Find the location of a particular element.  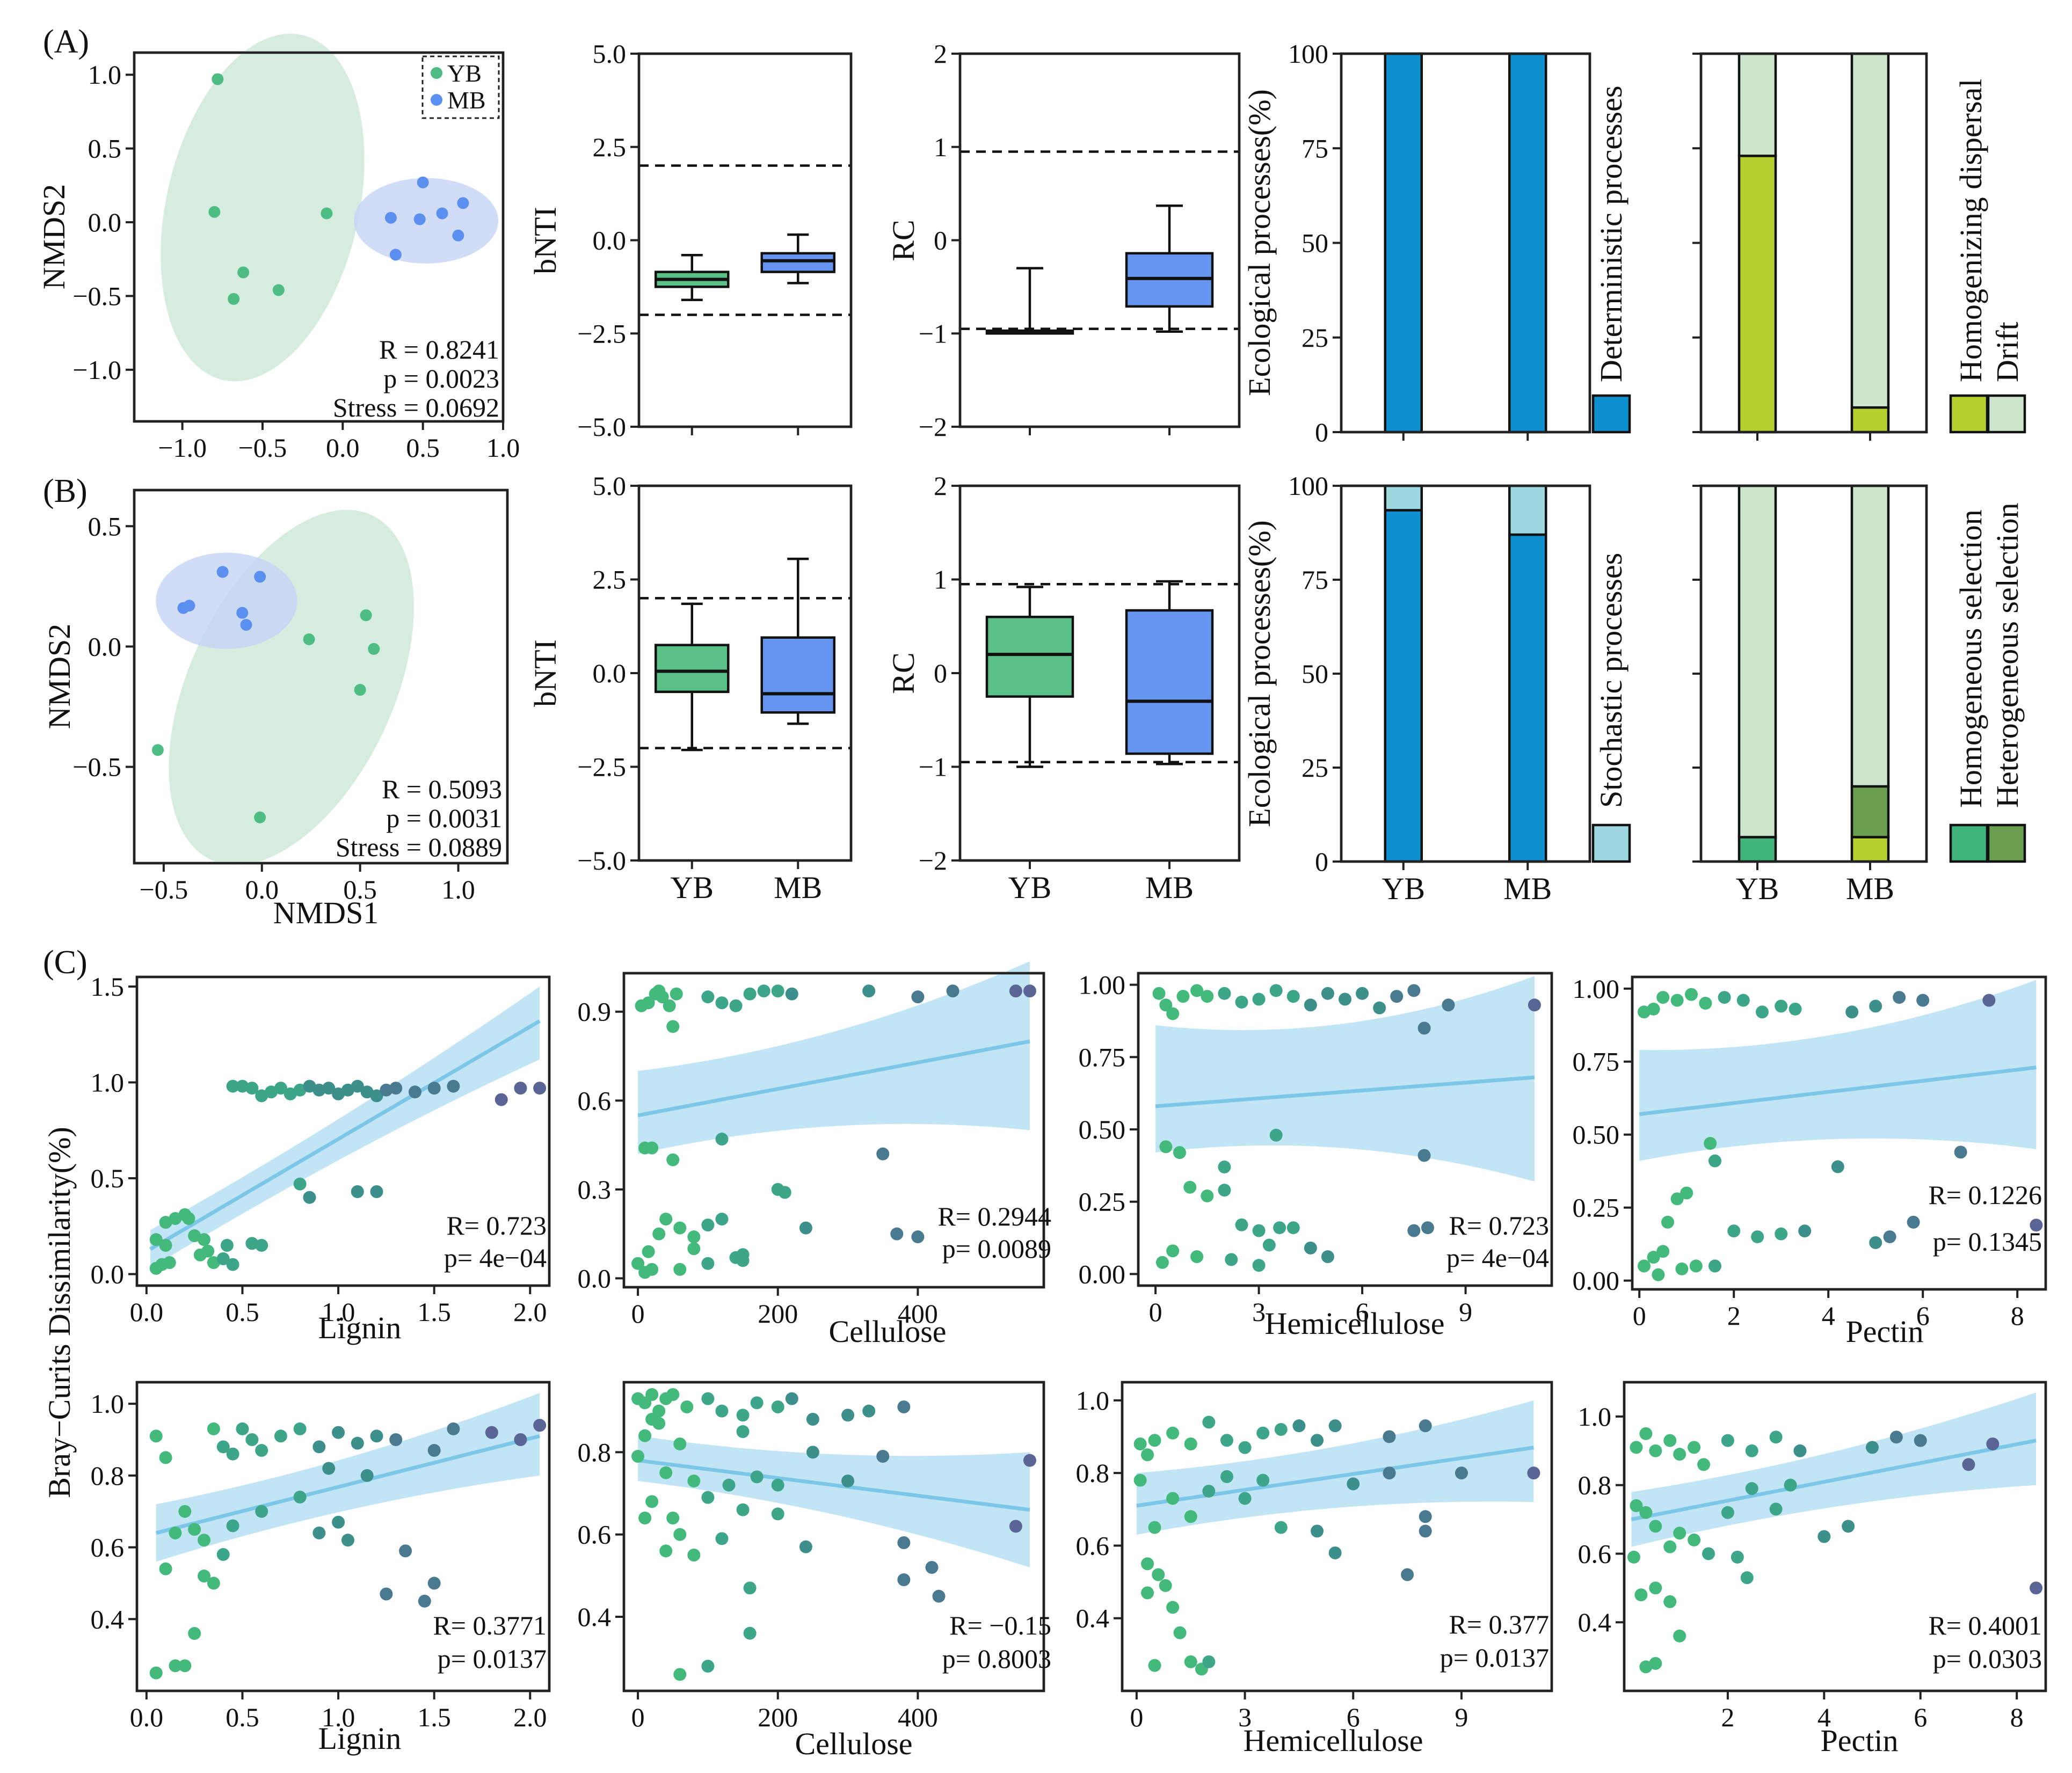

C-row1-cellulose-ytick-label: 0.6 is located at coordinates (595, 1100).